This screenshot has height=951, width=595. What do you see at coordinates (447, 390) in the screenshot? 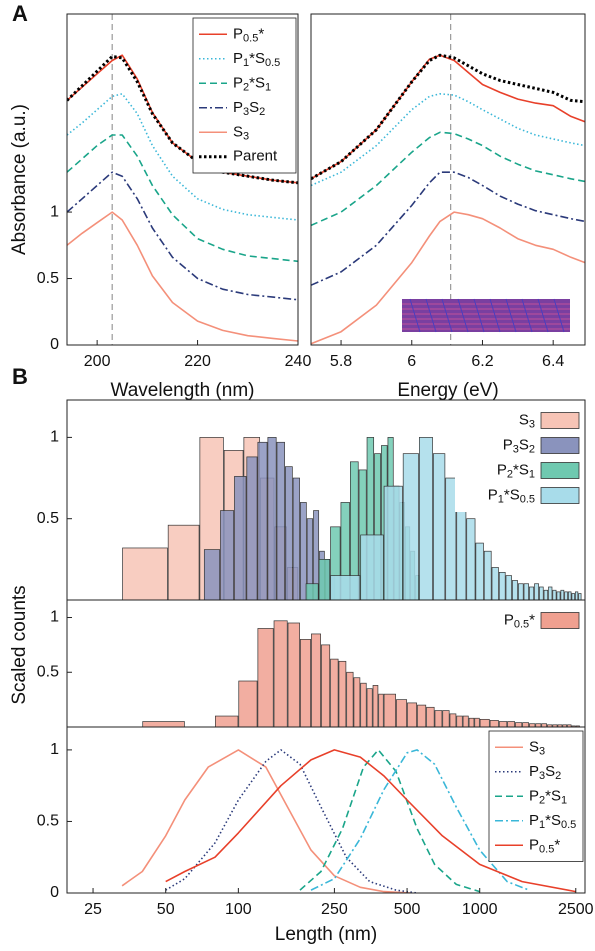
I see `x-axis-label: Energy (eV)` at bounding box center [447, 390].